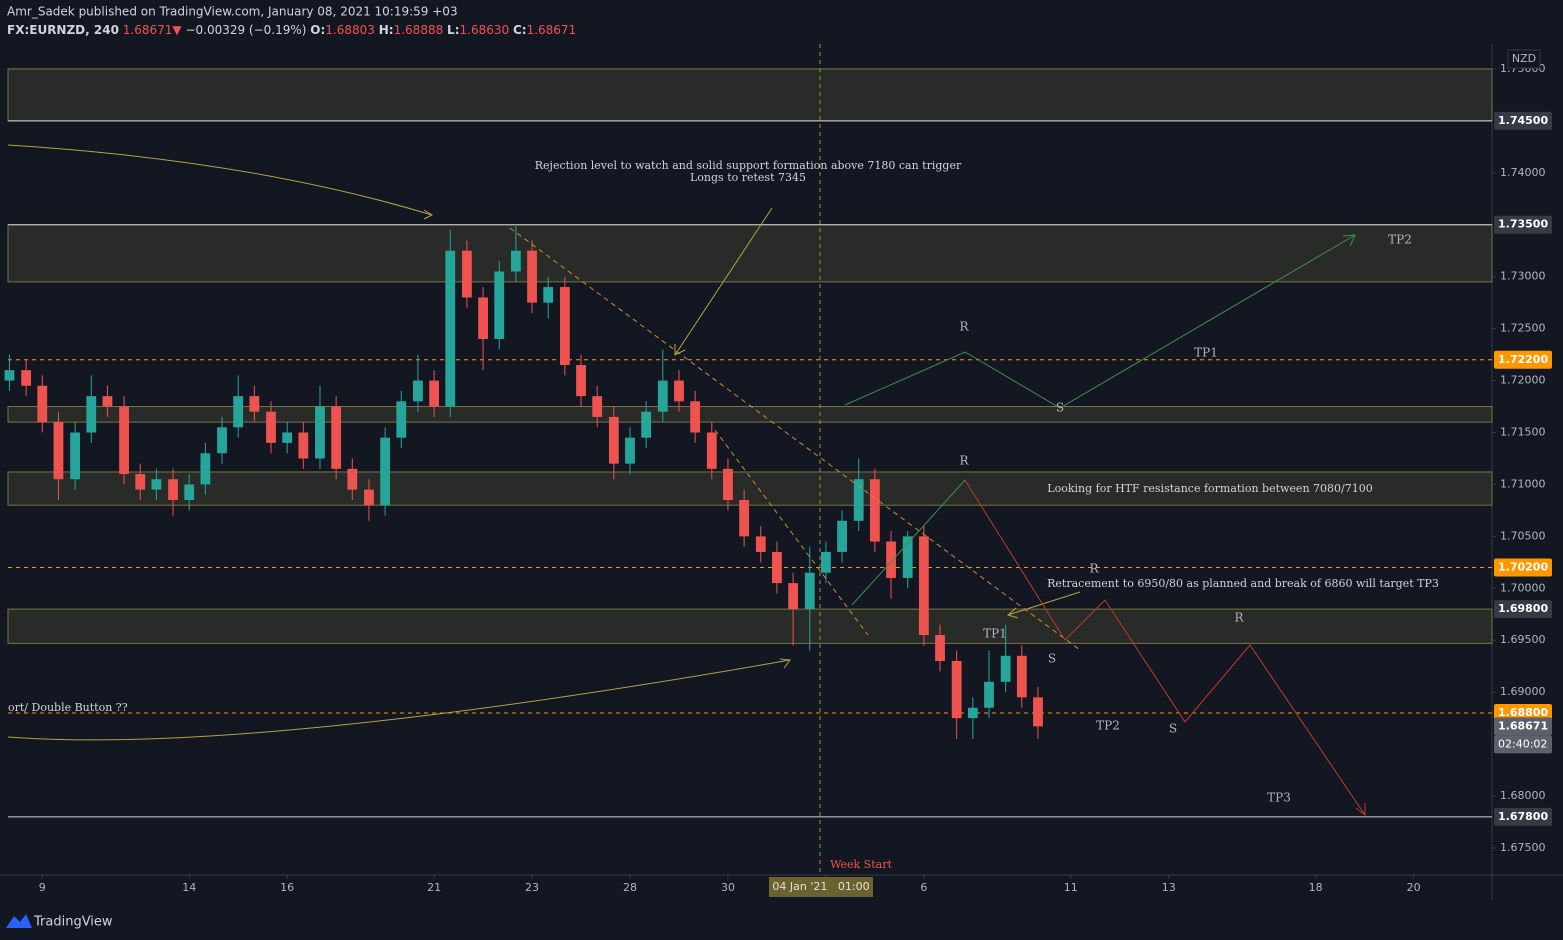 The height and width of the screenshot is (940, 1563). I want to click on y-tick-label: 1.70500, so click(1523, 535).